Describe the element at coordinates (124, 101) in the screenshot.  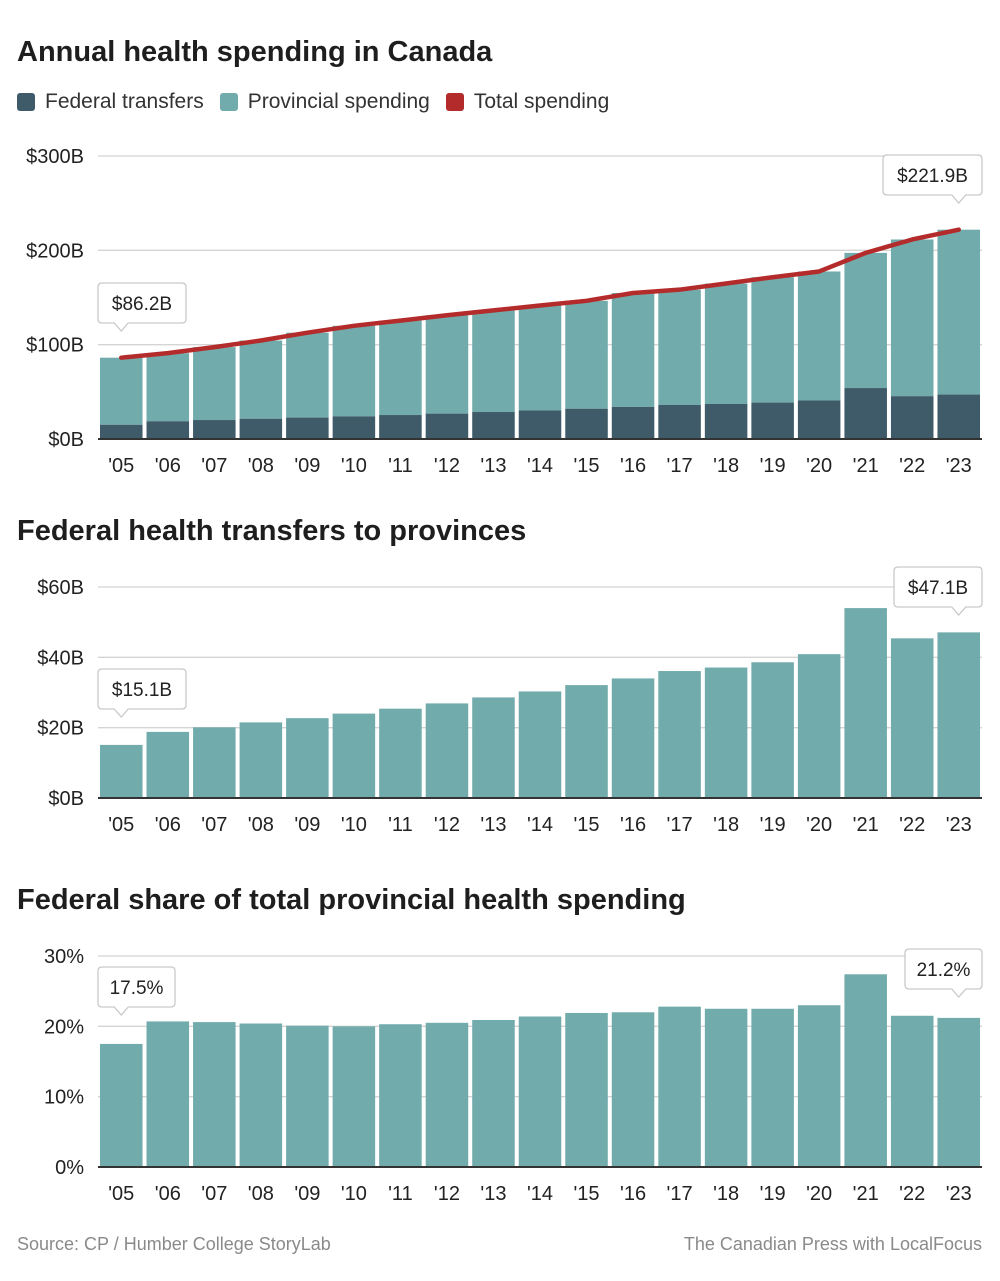
I see `legend-label-federal: Federal transfers` at that location.